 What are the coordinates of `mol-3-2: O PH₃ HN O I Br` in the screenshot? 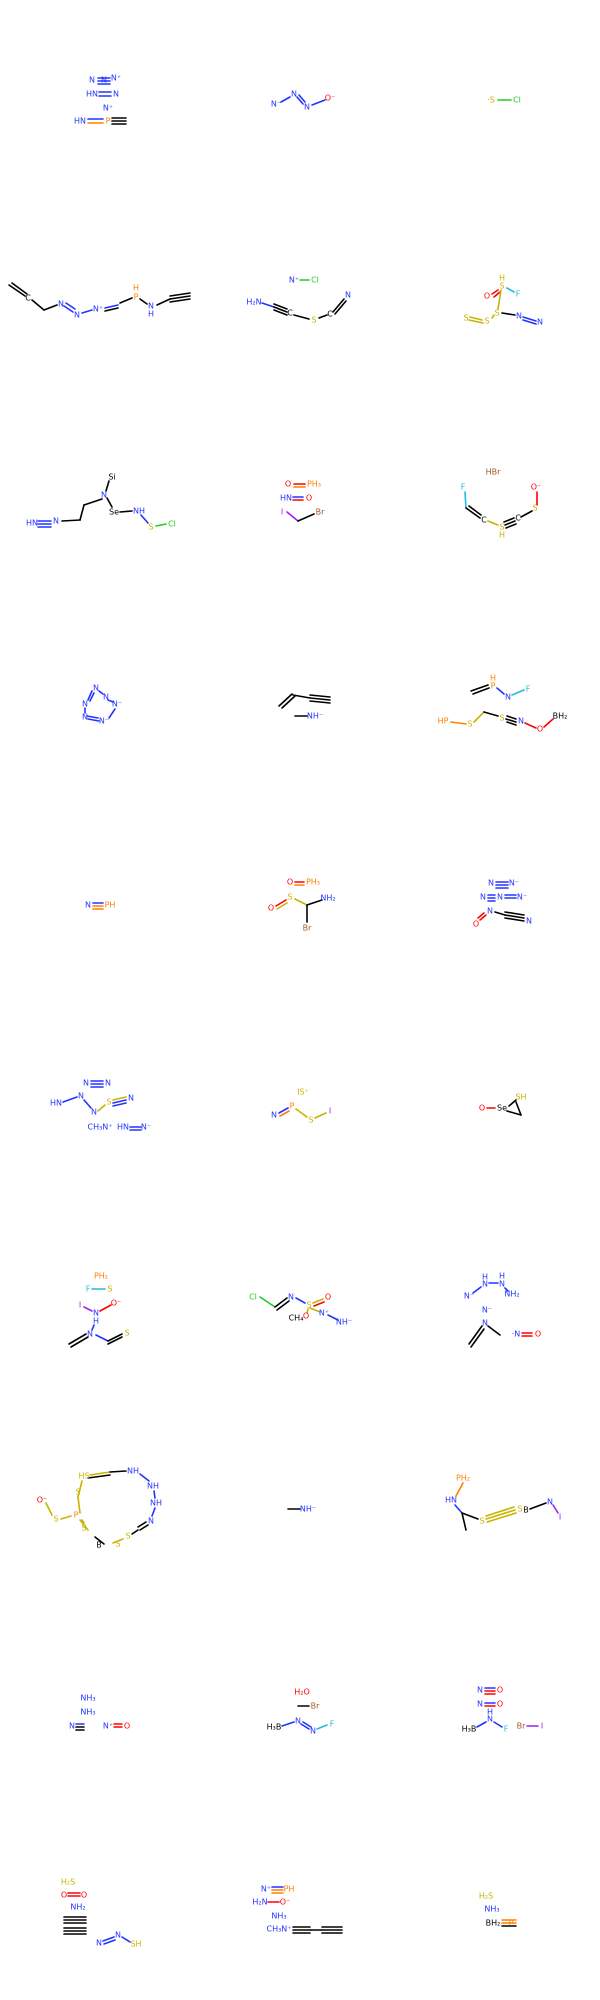 It's located at (302, 498).